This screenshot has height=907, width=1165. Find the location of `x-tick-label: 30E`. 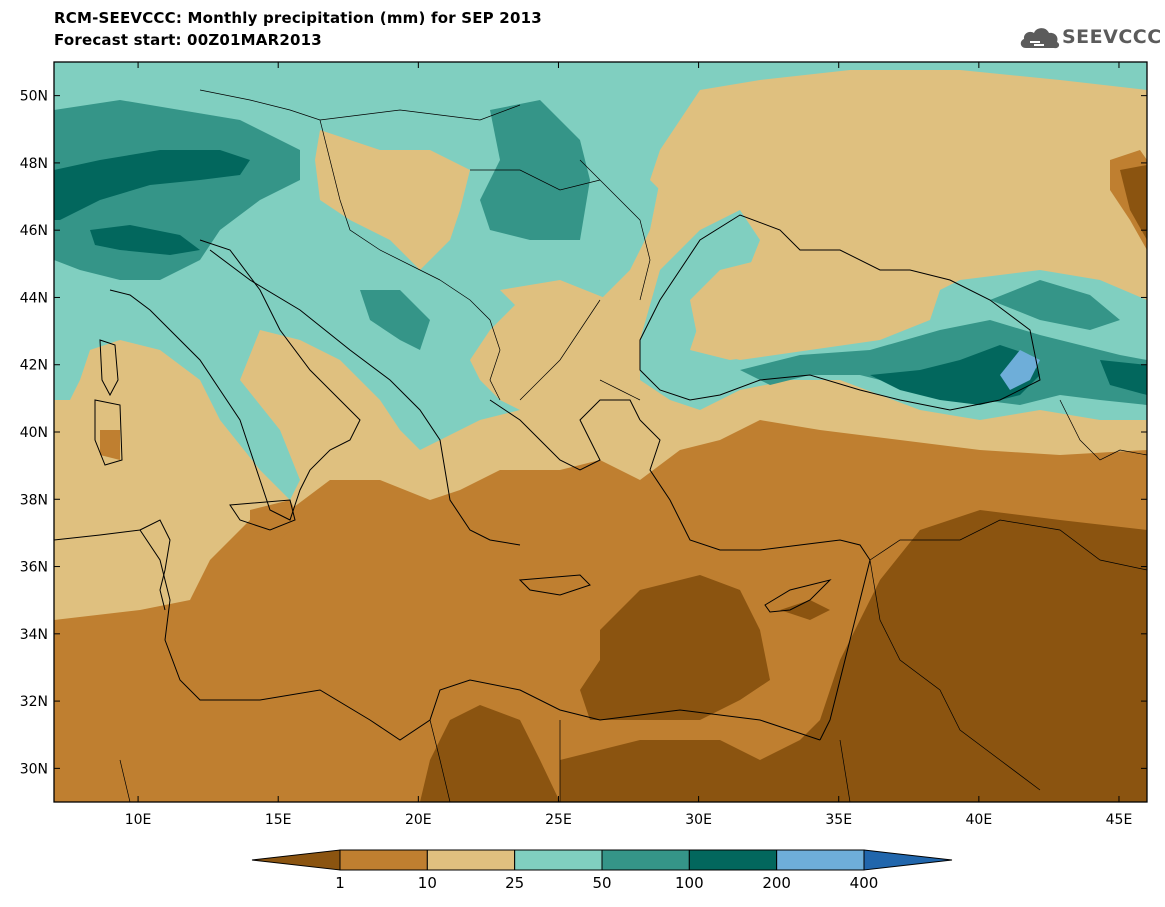

x-tick-label: 30E is located at coordinates (698, 820).